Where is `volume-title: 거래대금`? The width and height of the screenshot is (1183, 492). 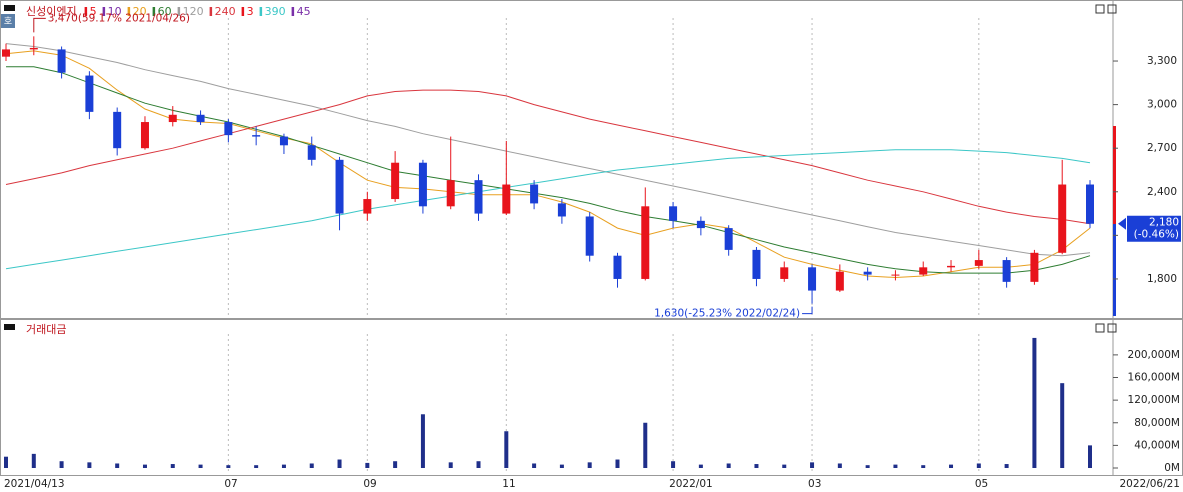 volume-title: 거래대금 is located at coordinates (46, 329).